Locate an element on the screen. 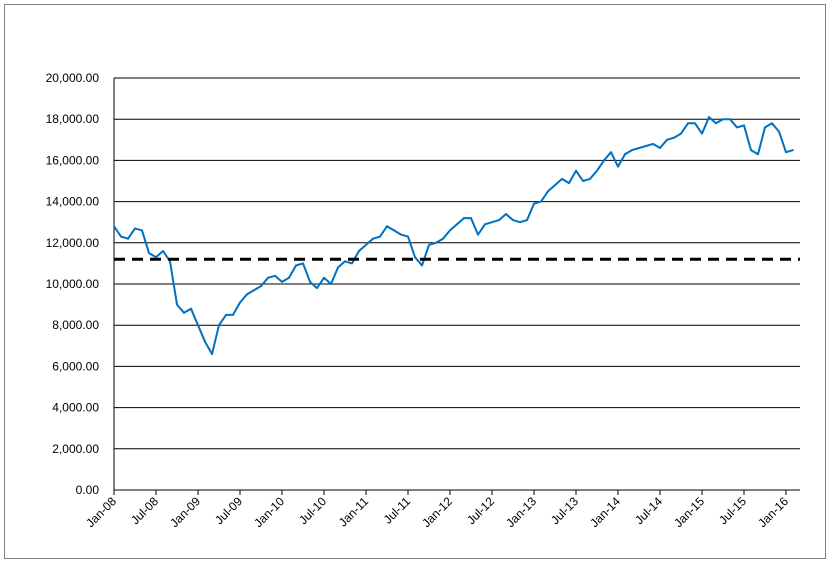 Image resolution: width=832 pixels, height=565 pixels. x-tick-label: Jan-09 is located at coordinates (185, 512).